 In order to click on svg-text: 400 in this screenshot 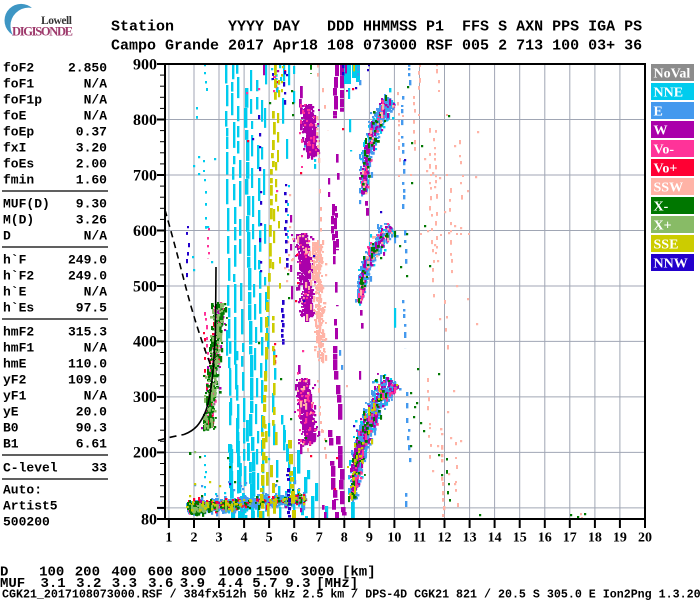, I will do `click(123, 573)`.